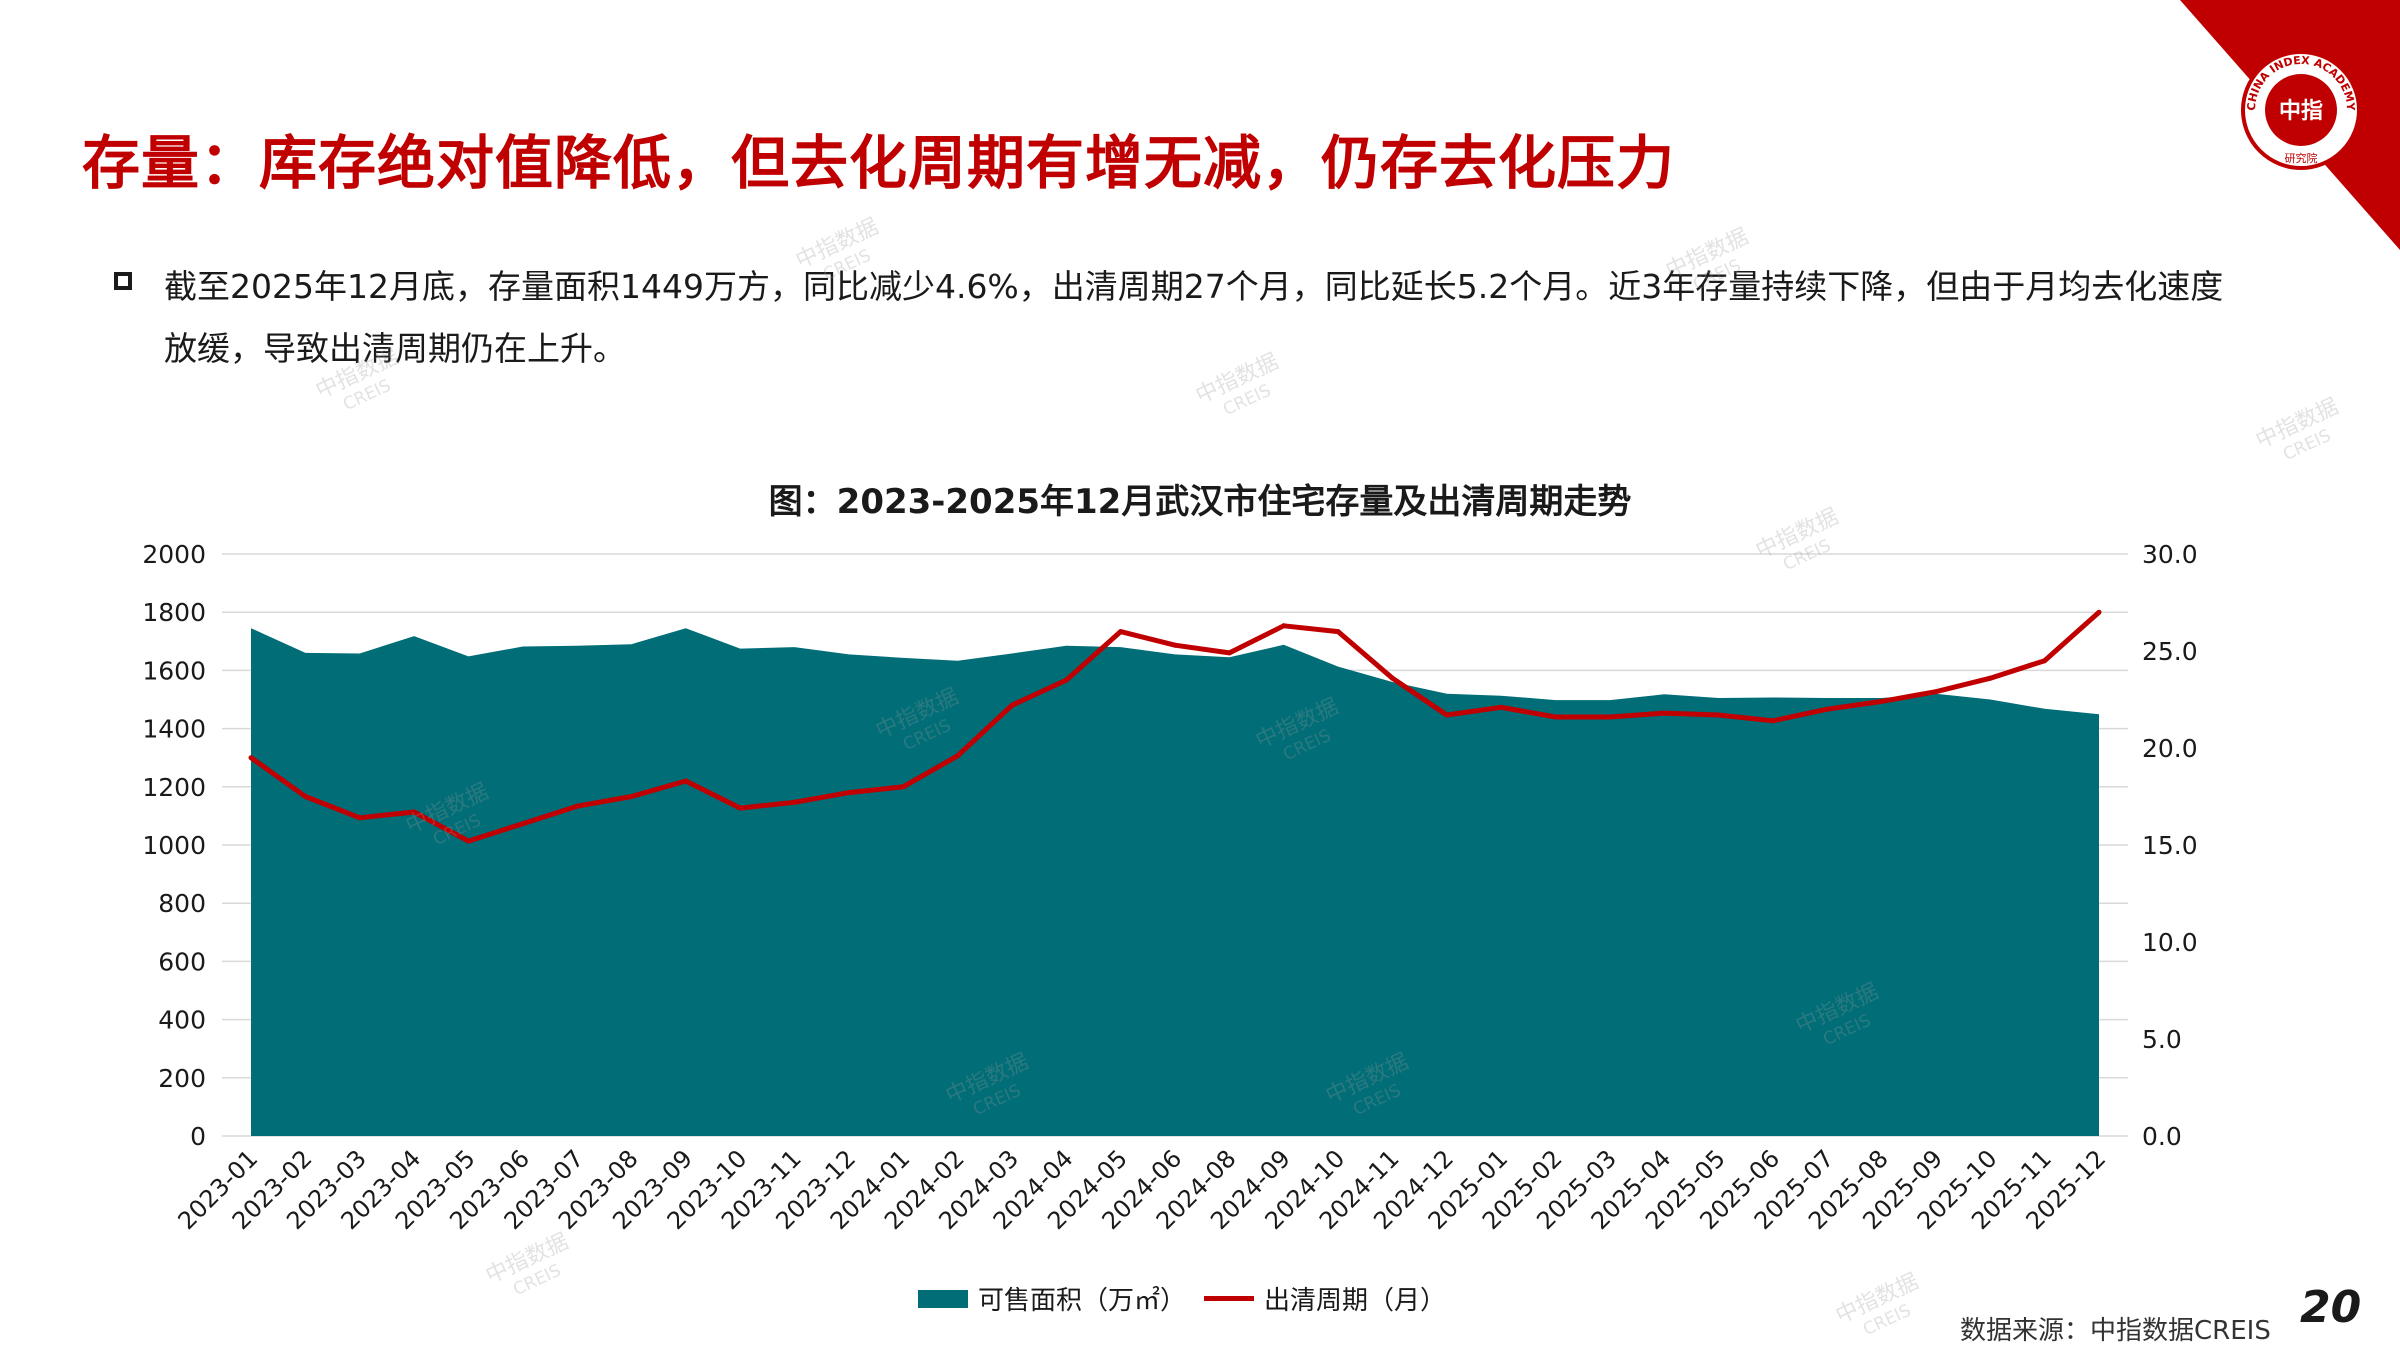 The width and height of the screenshot is (2400, 1350). Describe the element at coordinates (174, 845) in the screenshot. I see `y-left-tick-label: 1000` at that location.